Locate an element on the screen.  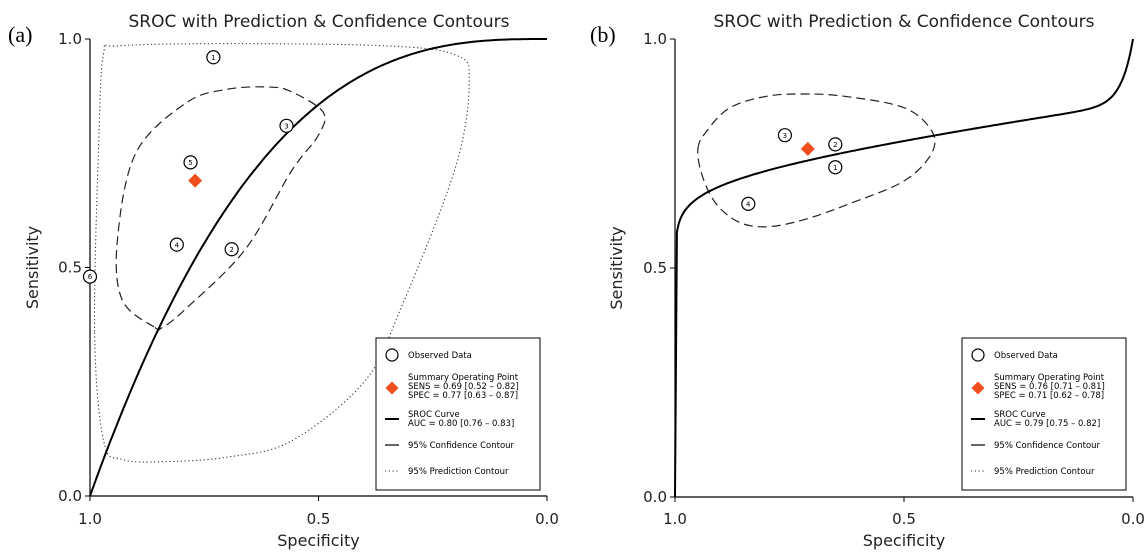
legend-summary-spec: SPEC = 0.71 [0.62 – 0.78] is located at coordinates (1049, 396).